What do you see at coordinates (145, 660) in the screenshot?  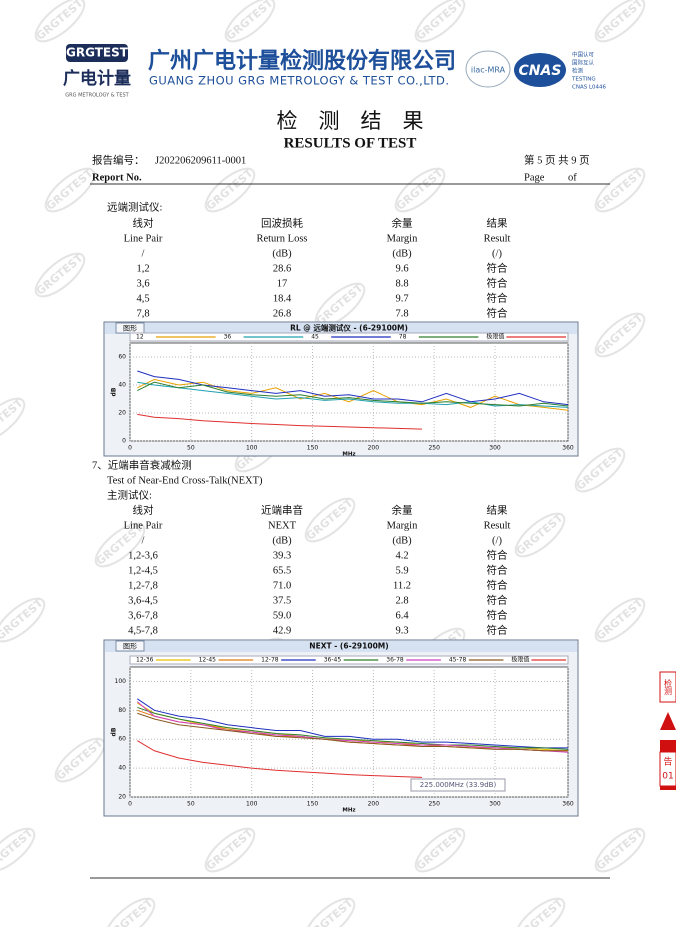 I see `legend-label: 12-36` at bounding box center [145, 660].